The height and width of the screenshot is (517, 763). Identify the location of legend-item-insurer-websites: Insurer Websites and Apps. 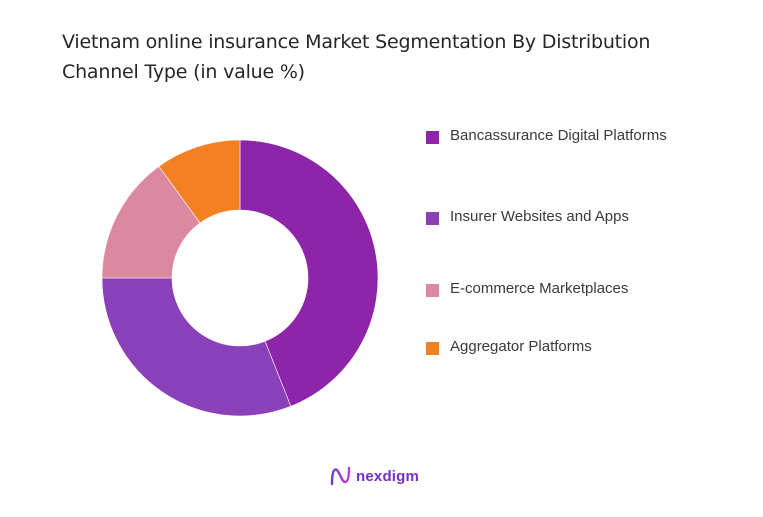
(553, 216).